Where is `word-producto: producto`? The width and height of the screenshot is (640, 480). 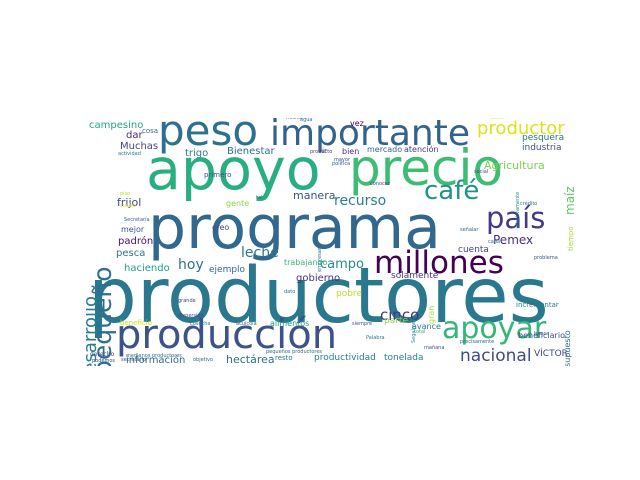 word-producto: producto is located at coordinates (321, 152).